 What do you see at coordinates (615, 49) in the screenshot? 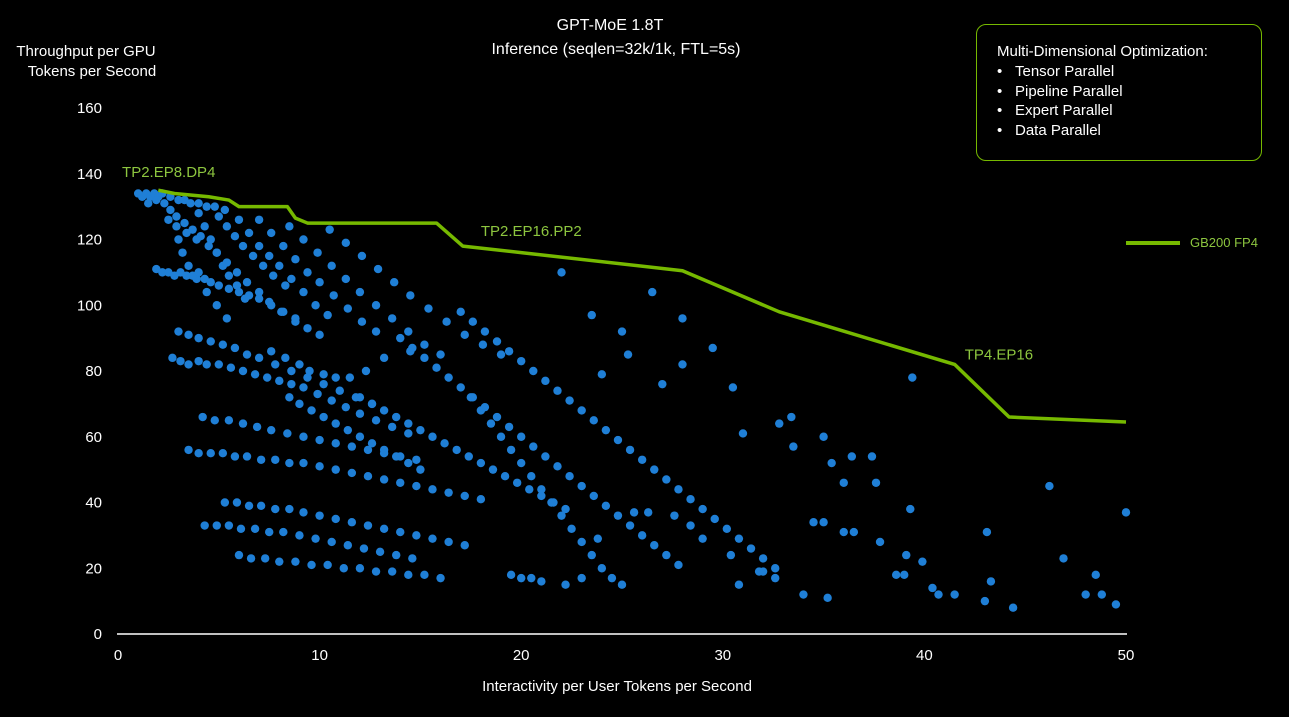
I see `chart-subtitle: Inference (seqlen=32k/1k, FTL=5s)` at bounding box center [615, 49].